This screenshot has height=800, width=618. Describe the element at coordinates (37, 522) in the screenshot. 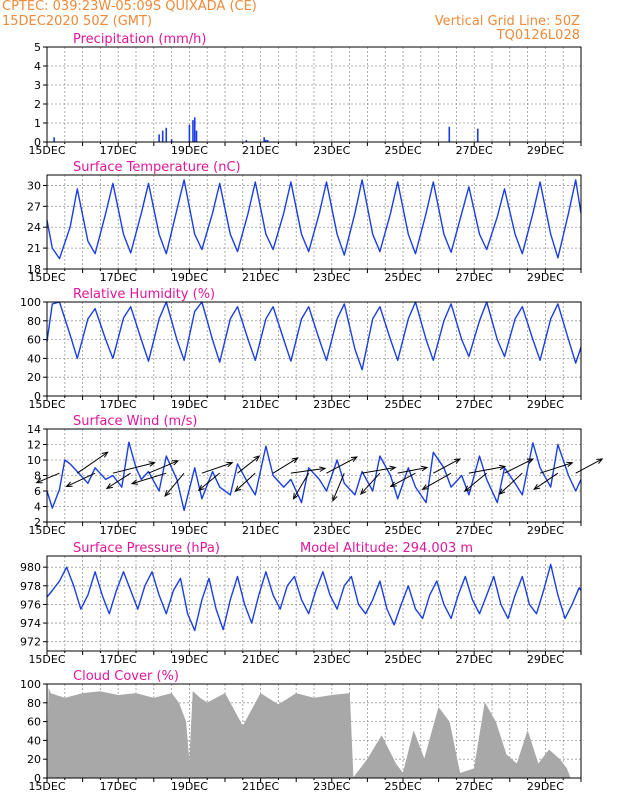

I see `y-tick-label: 2` at that location.